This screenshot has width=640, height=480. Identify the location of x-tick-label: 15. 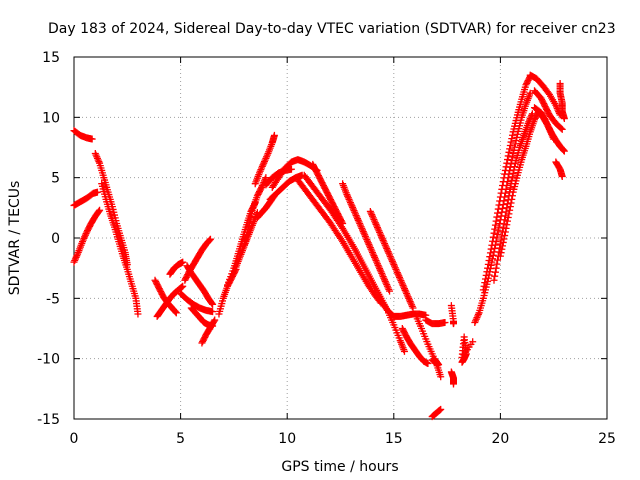
(394, 439).